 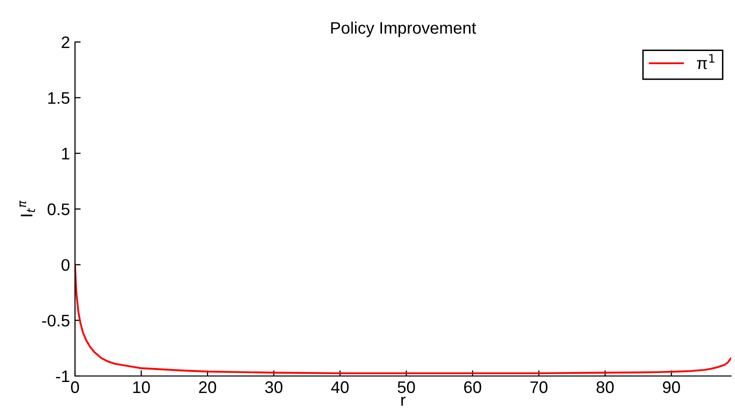 What do you see at coordinates (56, 320) in the screenshot?
I see `y-tick-label: -0.5` at bounding box center [56, 320].